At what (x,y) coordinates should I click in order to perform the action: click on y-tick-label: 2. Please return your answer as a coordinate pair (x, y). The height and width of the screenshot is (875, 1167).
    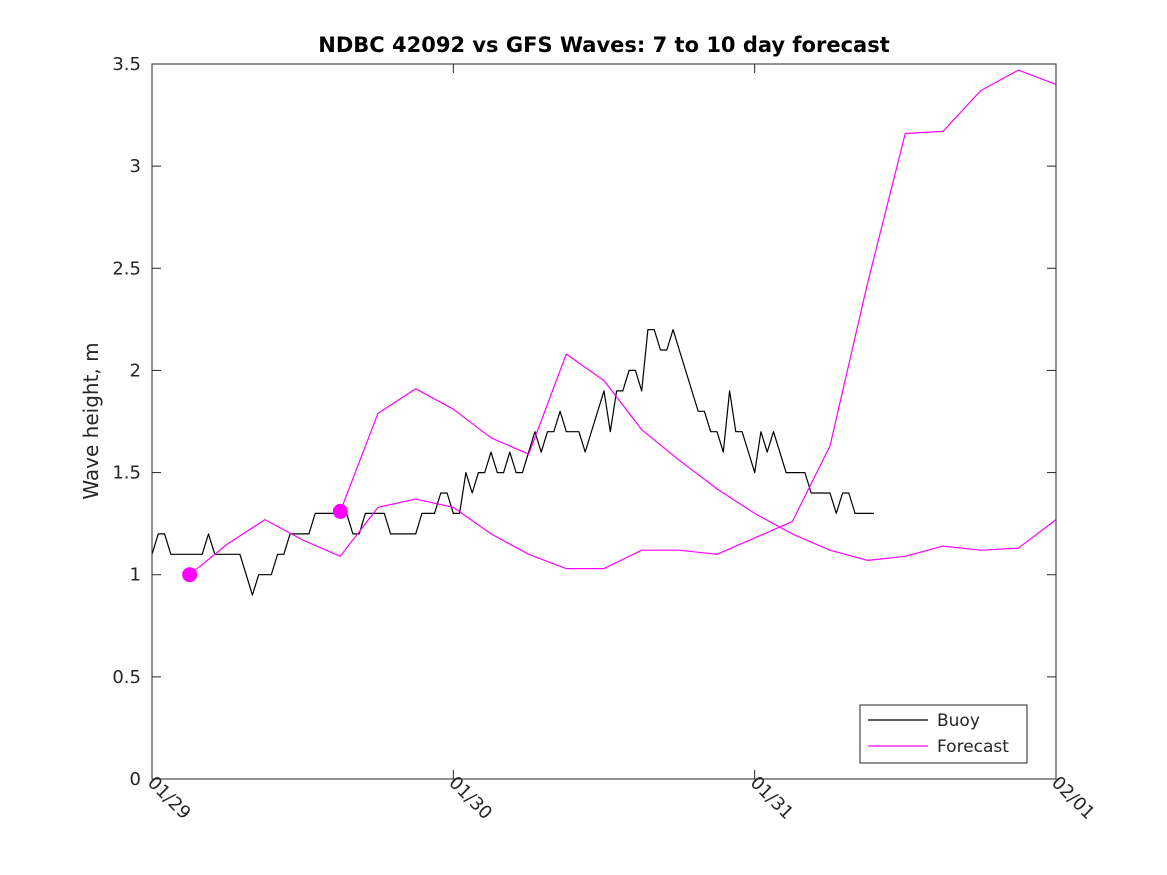
    Looking at the image, I should click on (135, 370).